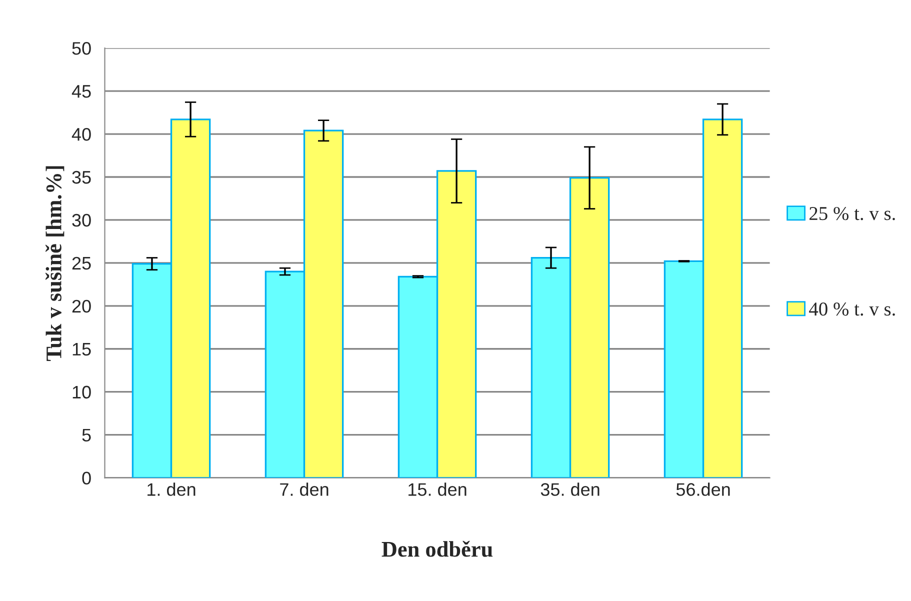  What do you see at coordinates (852, 309) in the screenshot?
I see `legend-label: 40 % t. v s.` at bounding box center [852, 309].